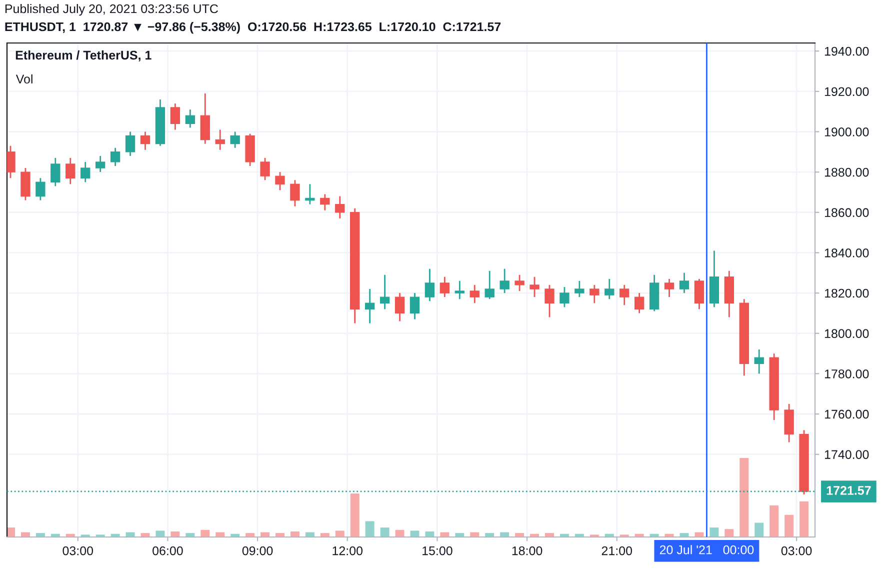 The width and height of the screenshot is (886, 570). What do you see at coordinates (846, 253) in the screenshot?
I see `y-tick-label: 1840.00` at bounding box center [846, 253].